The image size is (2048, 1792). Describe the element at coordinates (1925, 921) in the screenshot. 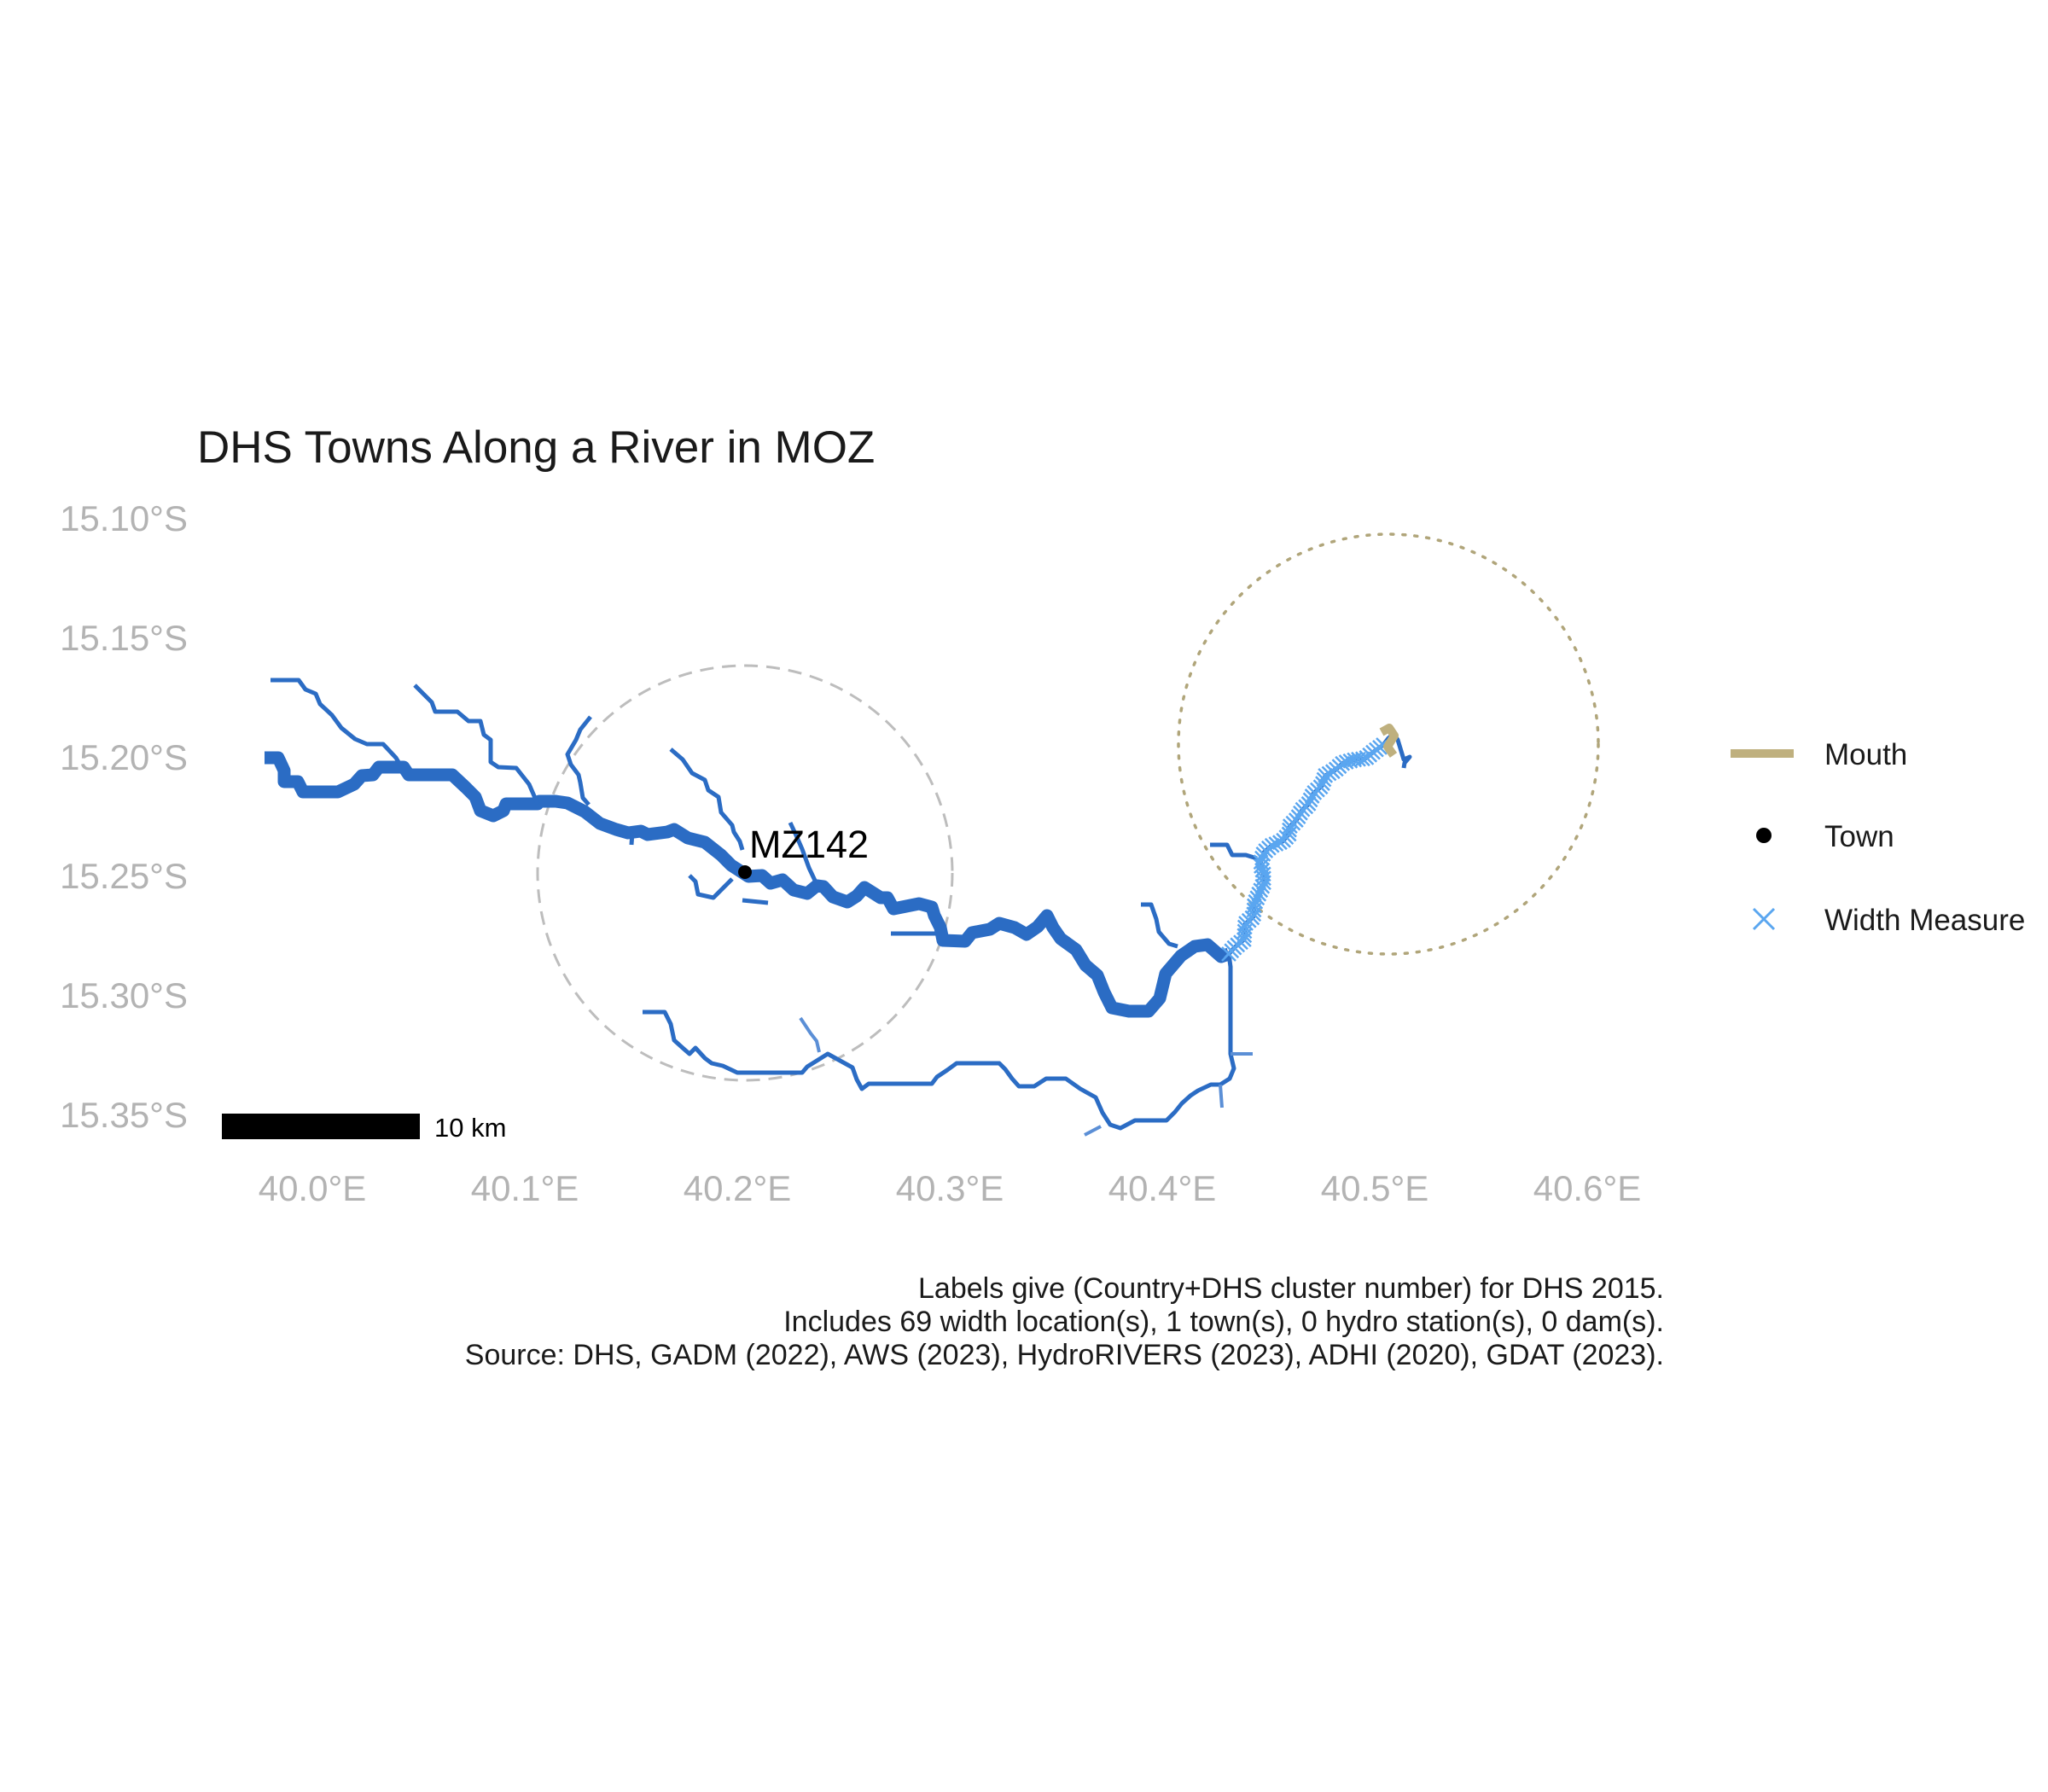

I see `legend-label-width-measure: Width Measure` at that location.